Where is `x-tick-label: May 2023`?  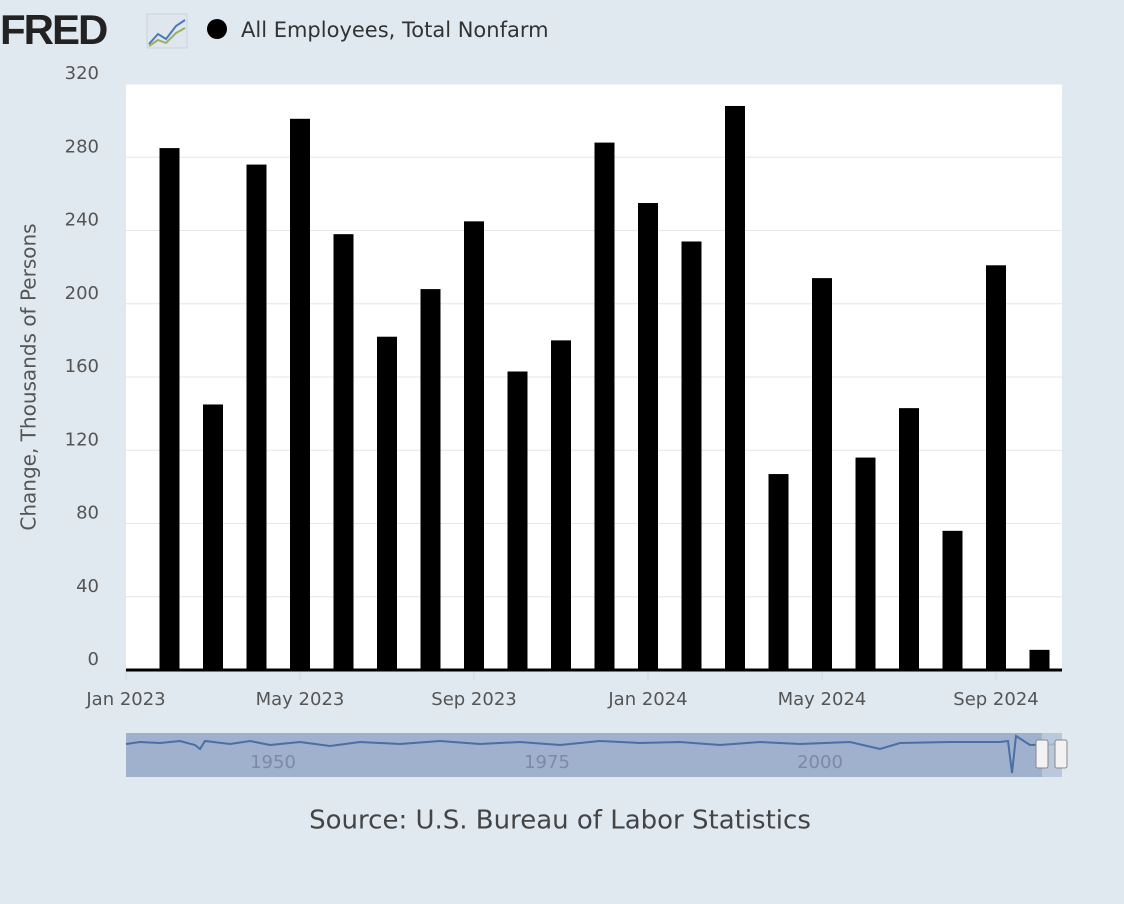
x-tick-label: May 2023 is located at coordinates (300, 699).